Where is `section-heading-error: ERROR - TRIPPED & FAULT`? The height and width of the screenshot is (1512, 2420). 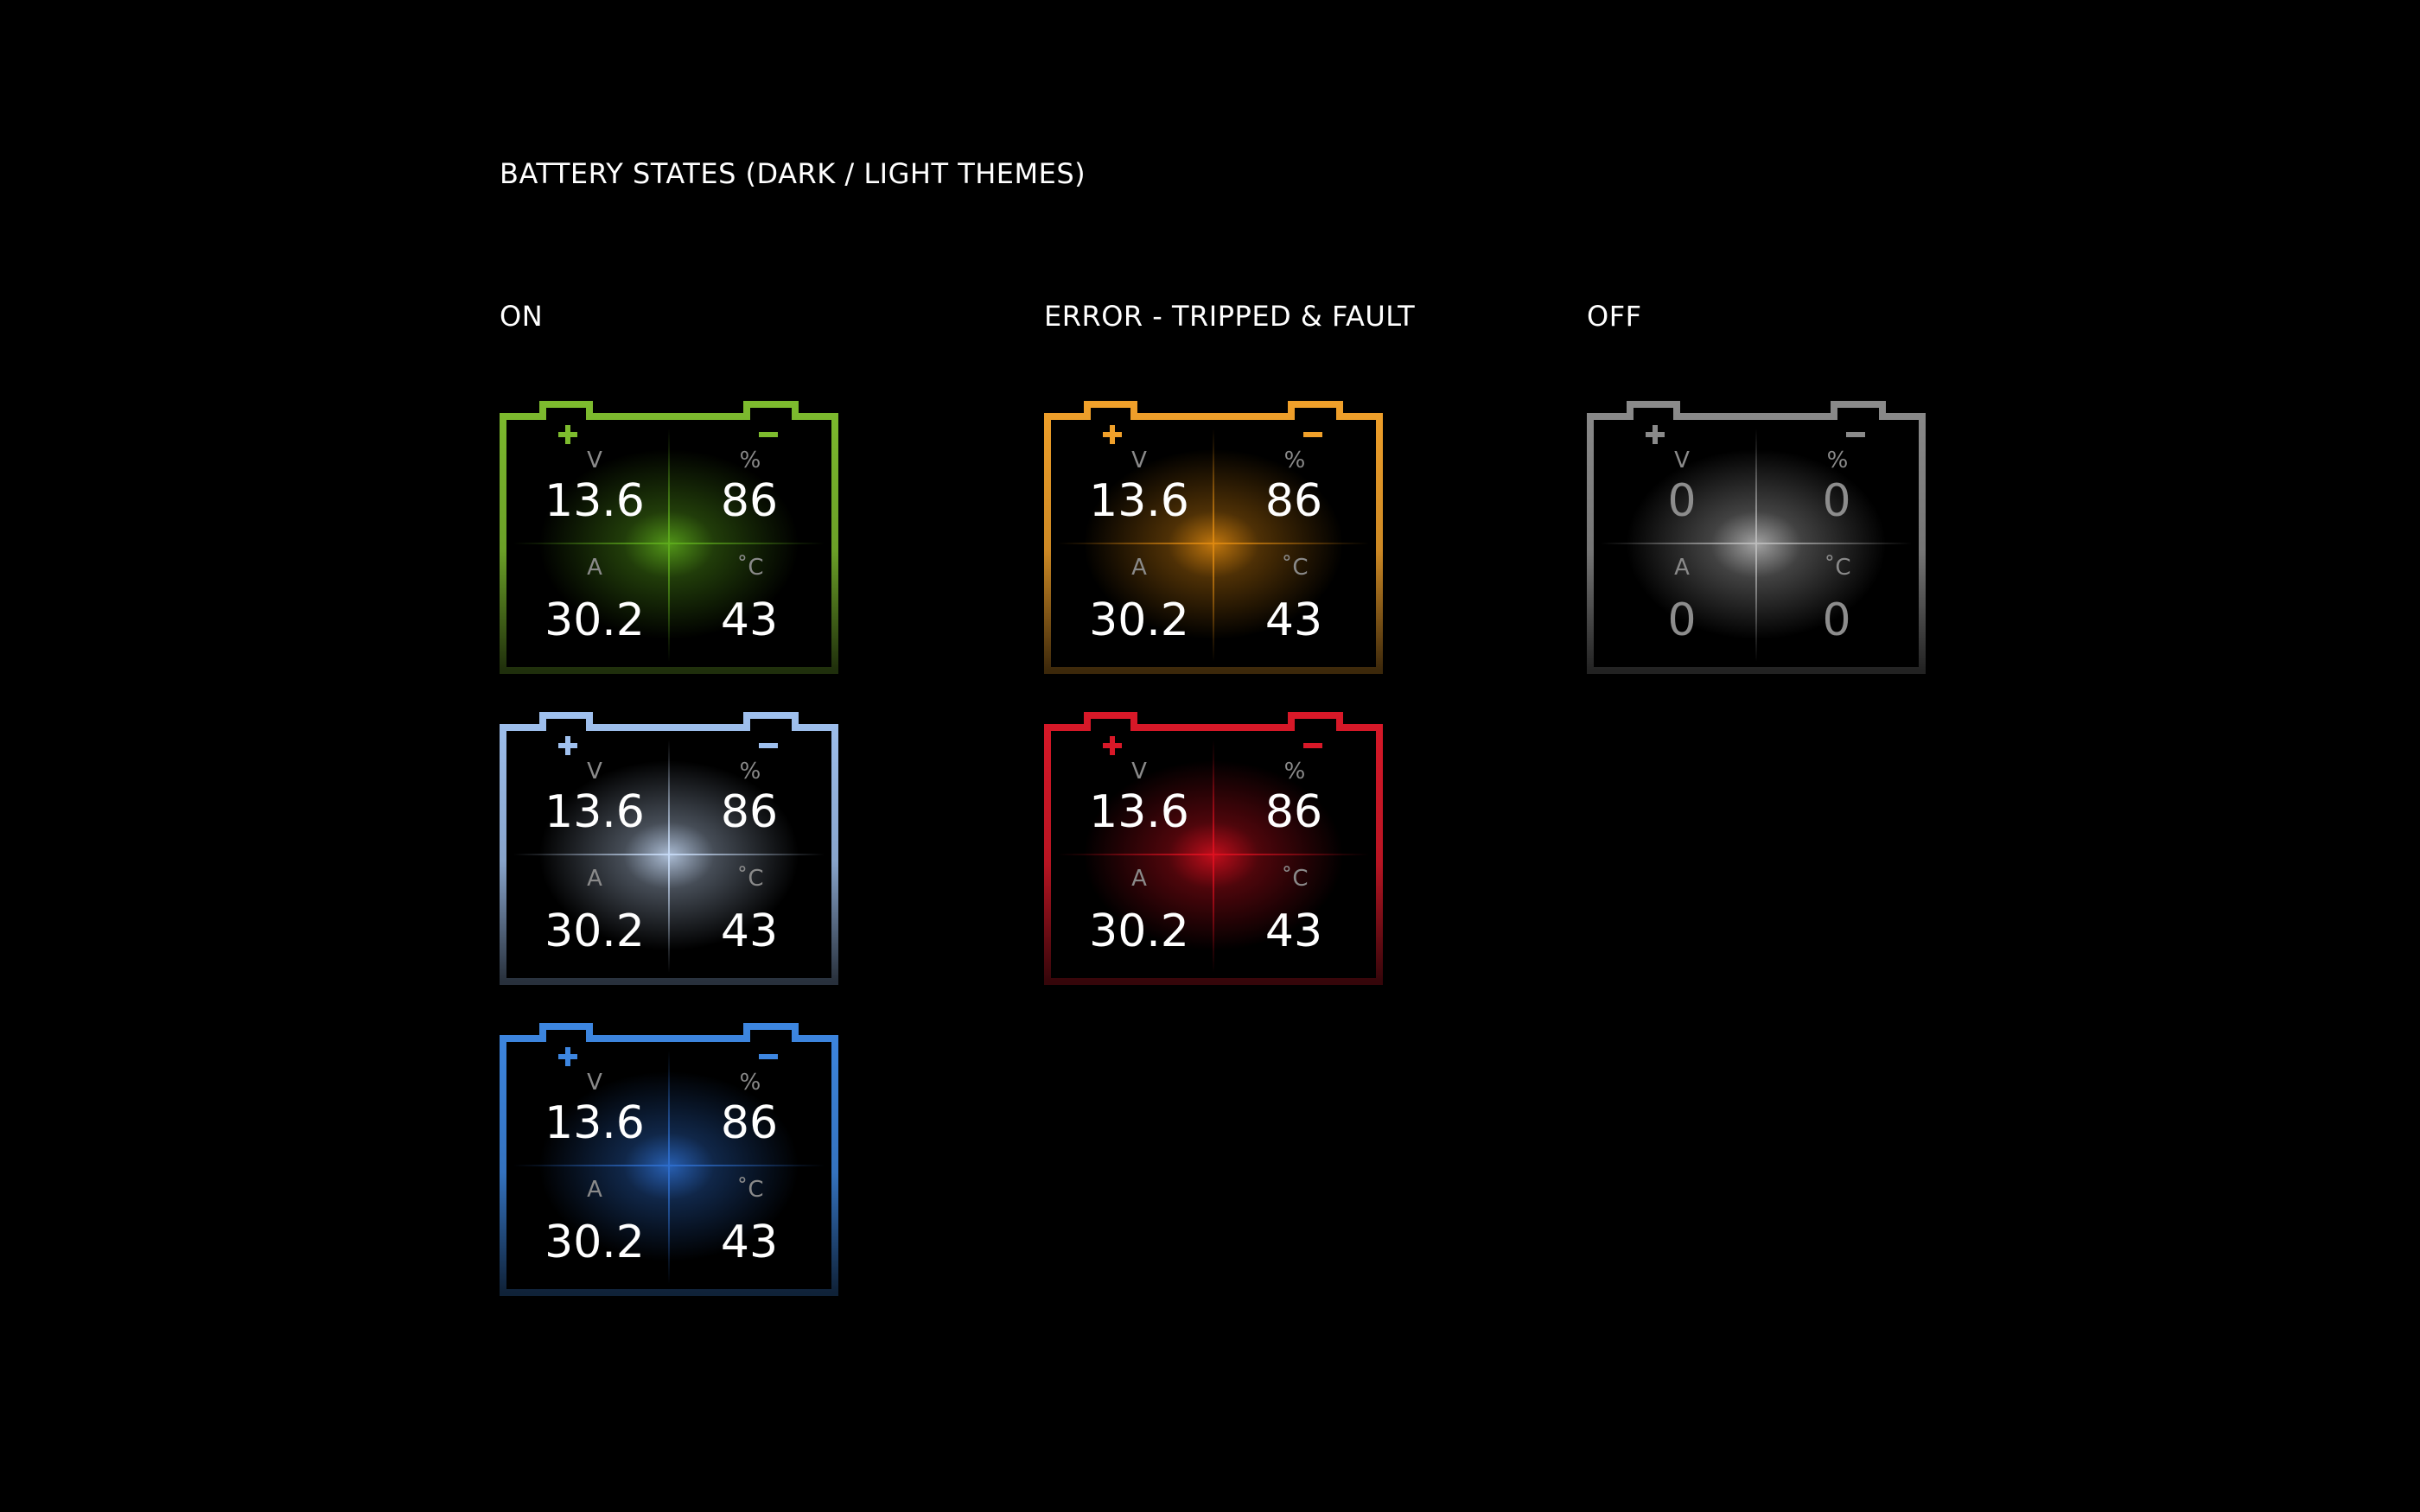 section-heading-error: ERROR - TRIPPED & FAULT is located at coordinates (1230, 316).